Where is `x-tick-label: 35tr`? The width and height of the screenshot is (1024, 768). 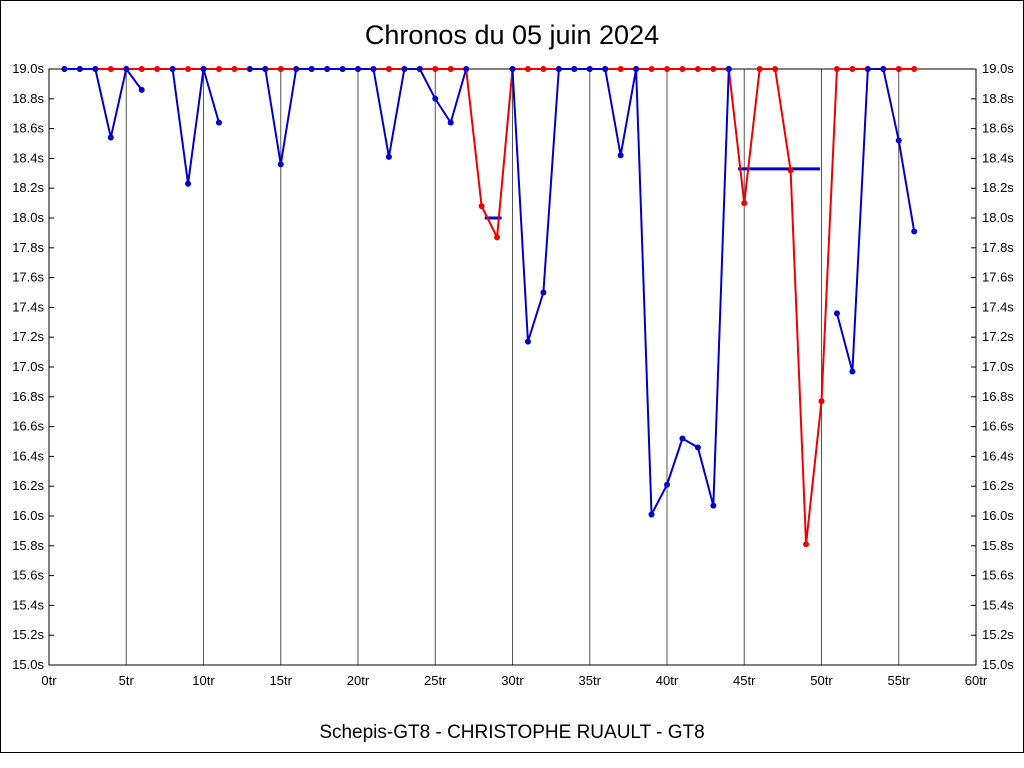 x-tick-label: 35tr is located at coordinates (590, 680).